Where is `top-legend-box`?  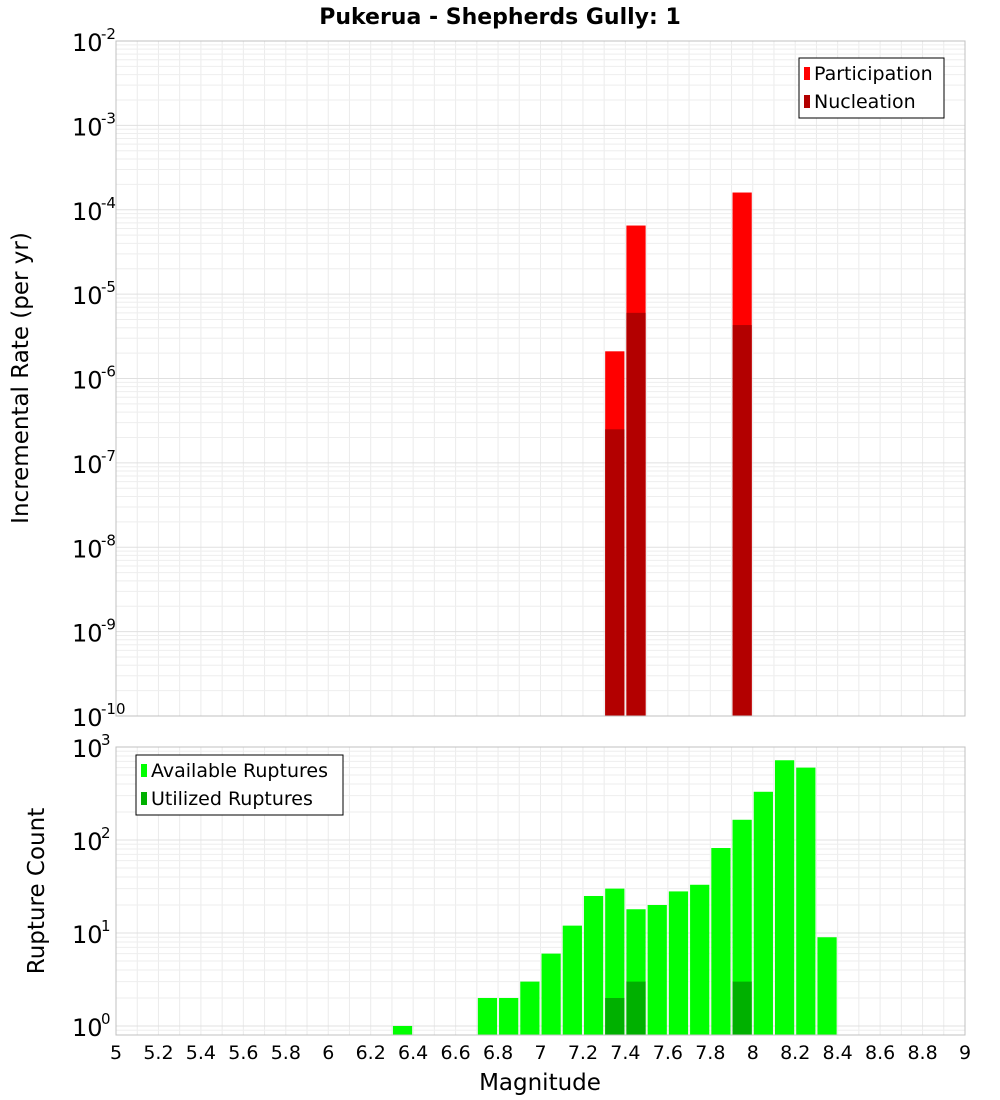
top-legend-box is located at coordinates (871, 88).